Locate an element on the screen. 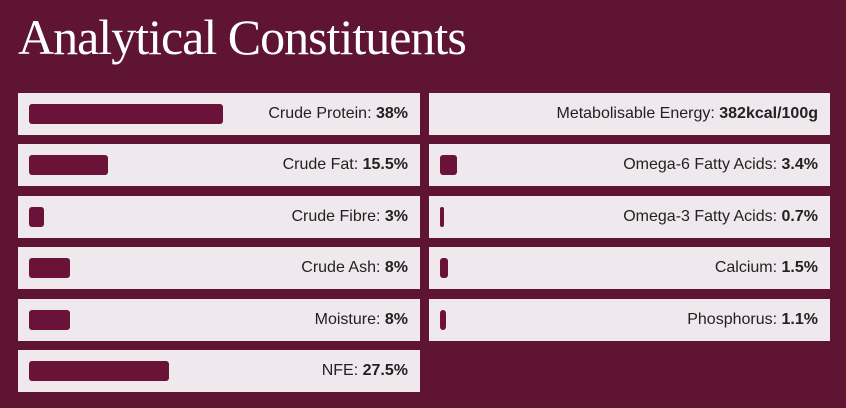 Image resolution: width=846 pixels, height=408 pixels. constituent-row: NFE: 27.5% is located at coordinates (219, 371).